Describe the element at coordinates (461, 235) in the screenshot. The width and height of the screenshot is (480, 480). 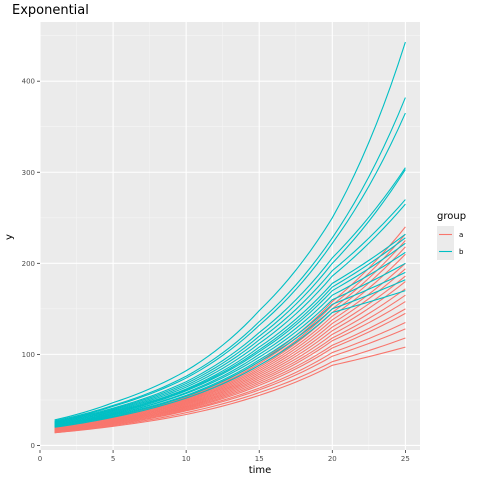
I see `legend-label-a: a` at that location.